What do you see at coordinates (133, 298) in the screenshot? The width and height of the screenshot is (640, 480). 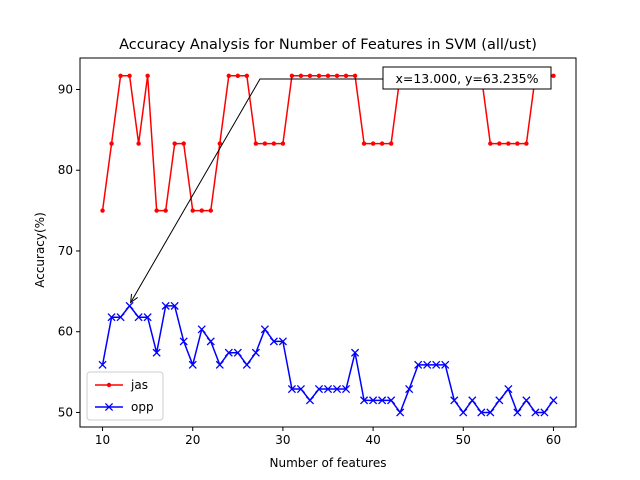 I see `annotation-arrowhead` at bounding box center [133, 298].